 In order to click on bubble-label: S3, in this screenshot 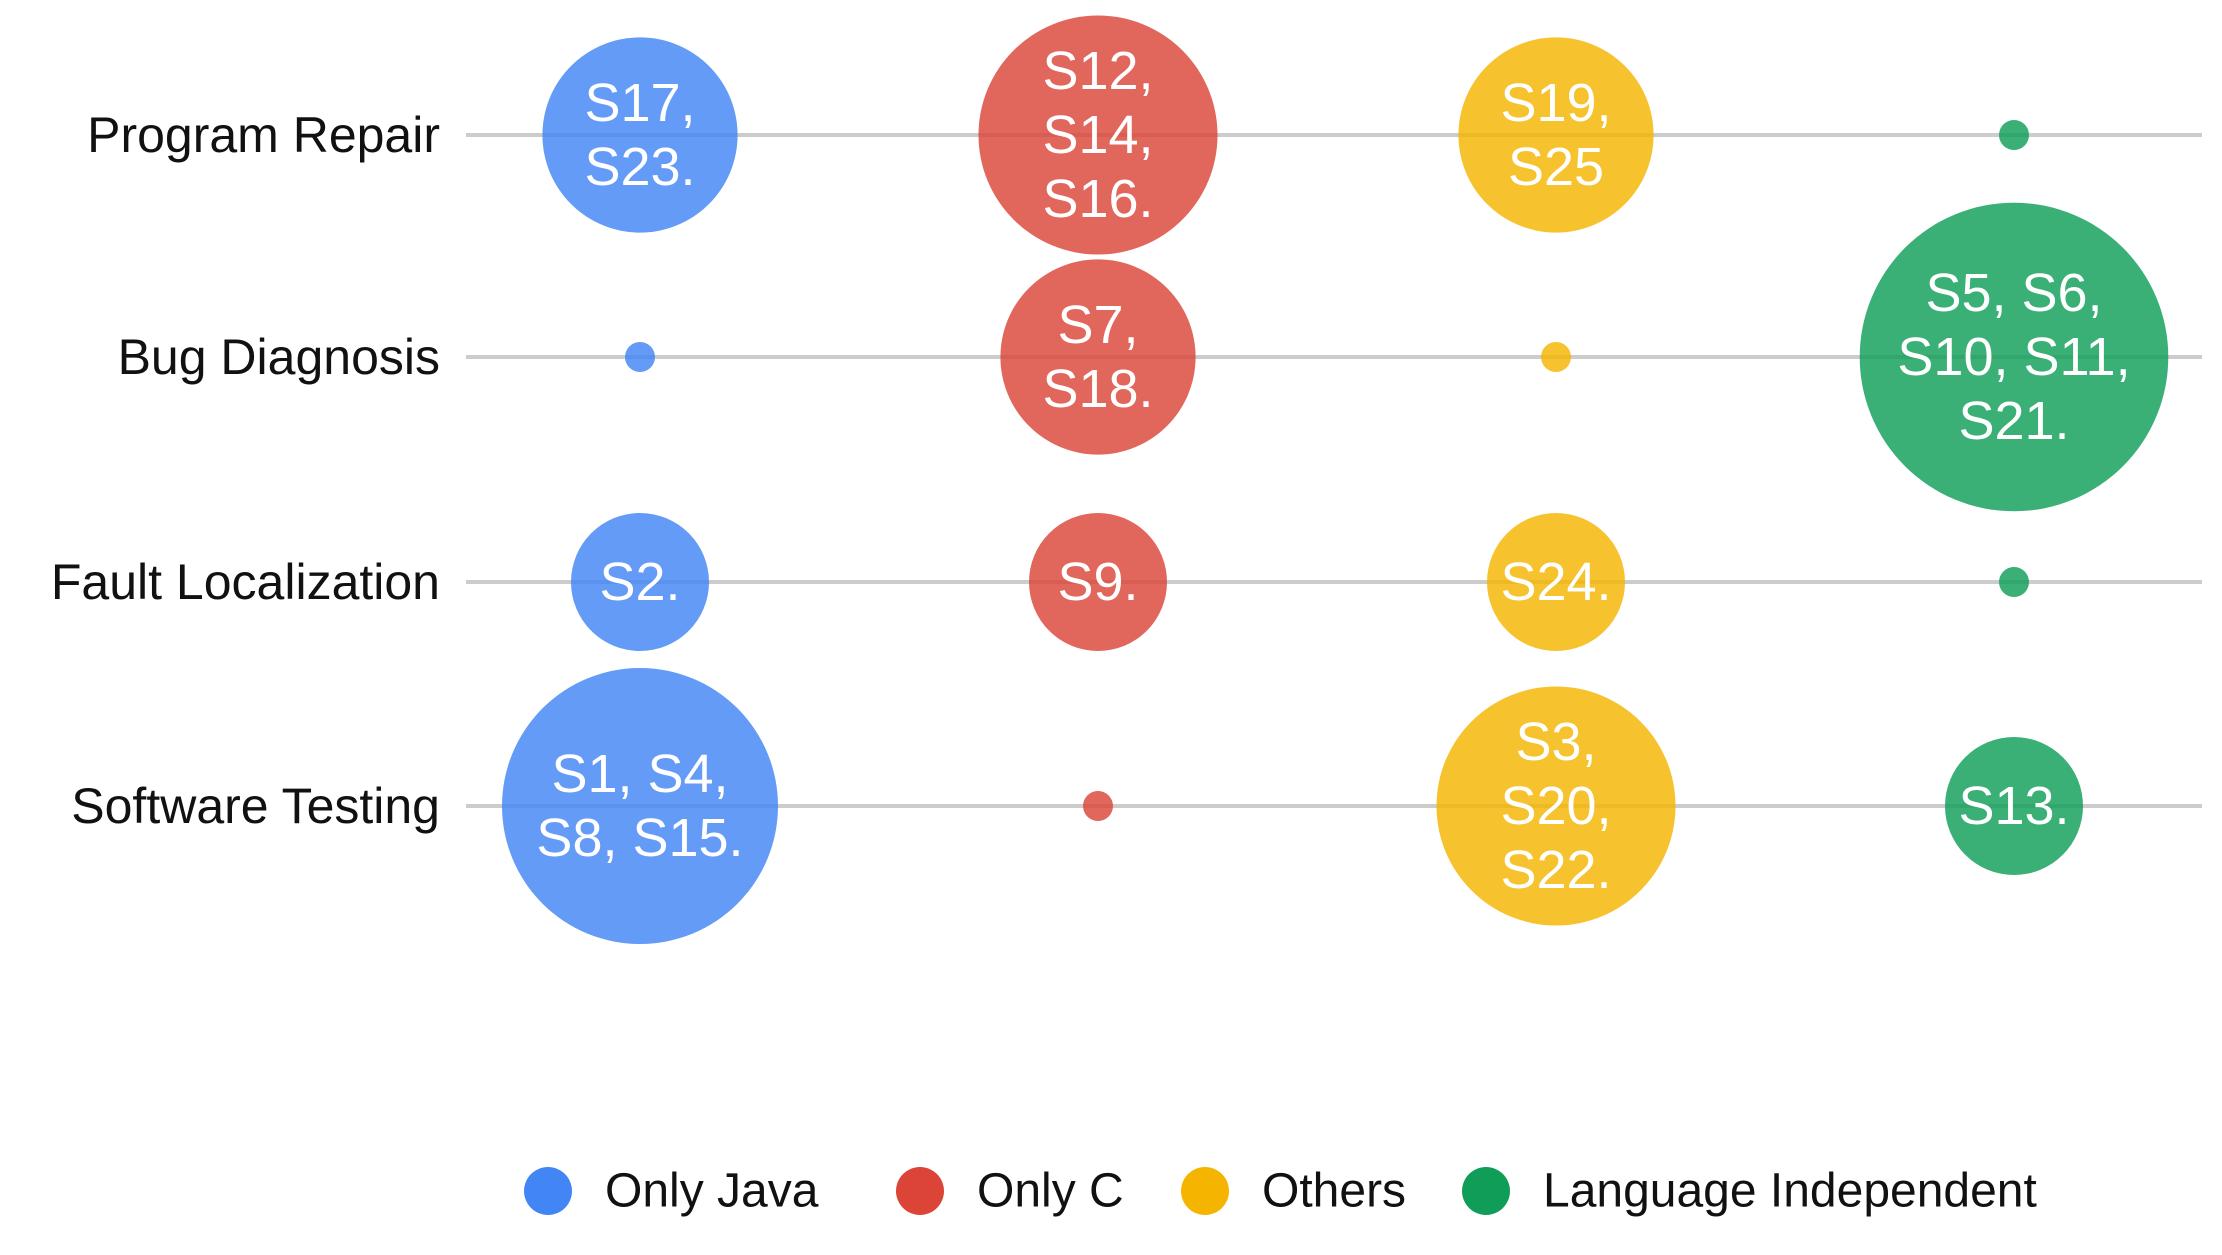, I will do `click(1555, 742)`.